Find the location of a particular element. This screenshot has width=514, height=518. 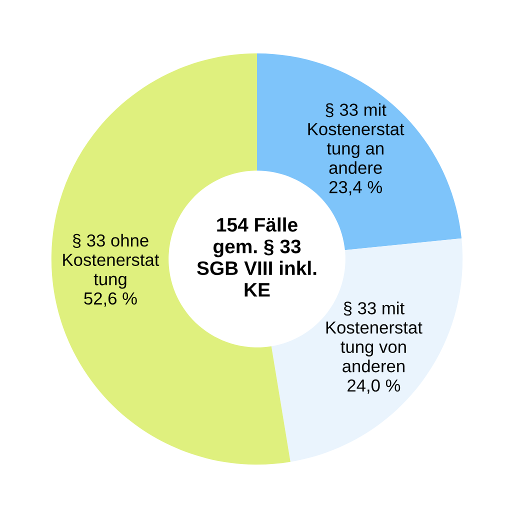

slice-label: § 33 mit Kostenerstat tung von anderen is located at coordinates (374, 337).